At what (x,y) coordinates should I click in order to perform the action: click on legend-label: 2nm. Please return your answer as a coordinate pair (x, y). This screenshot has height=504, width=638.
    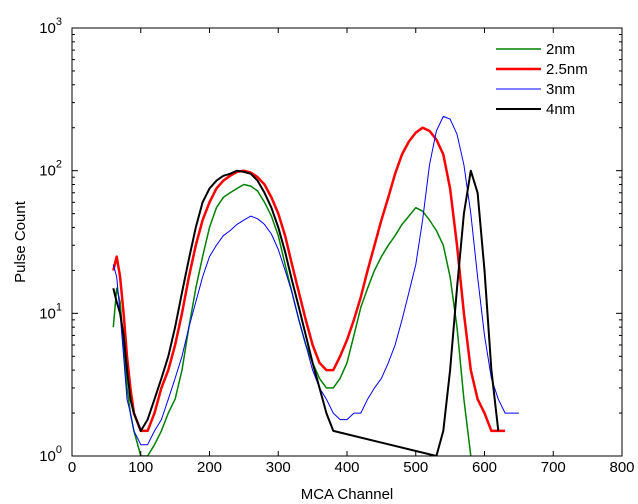
    Looking at the image, I should click on (560, 49).